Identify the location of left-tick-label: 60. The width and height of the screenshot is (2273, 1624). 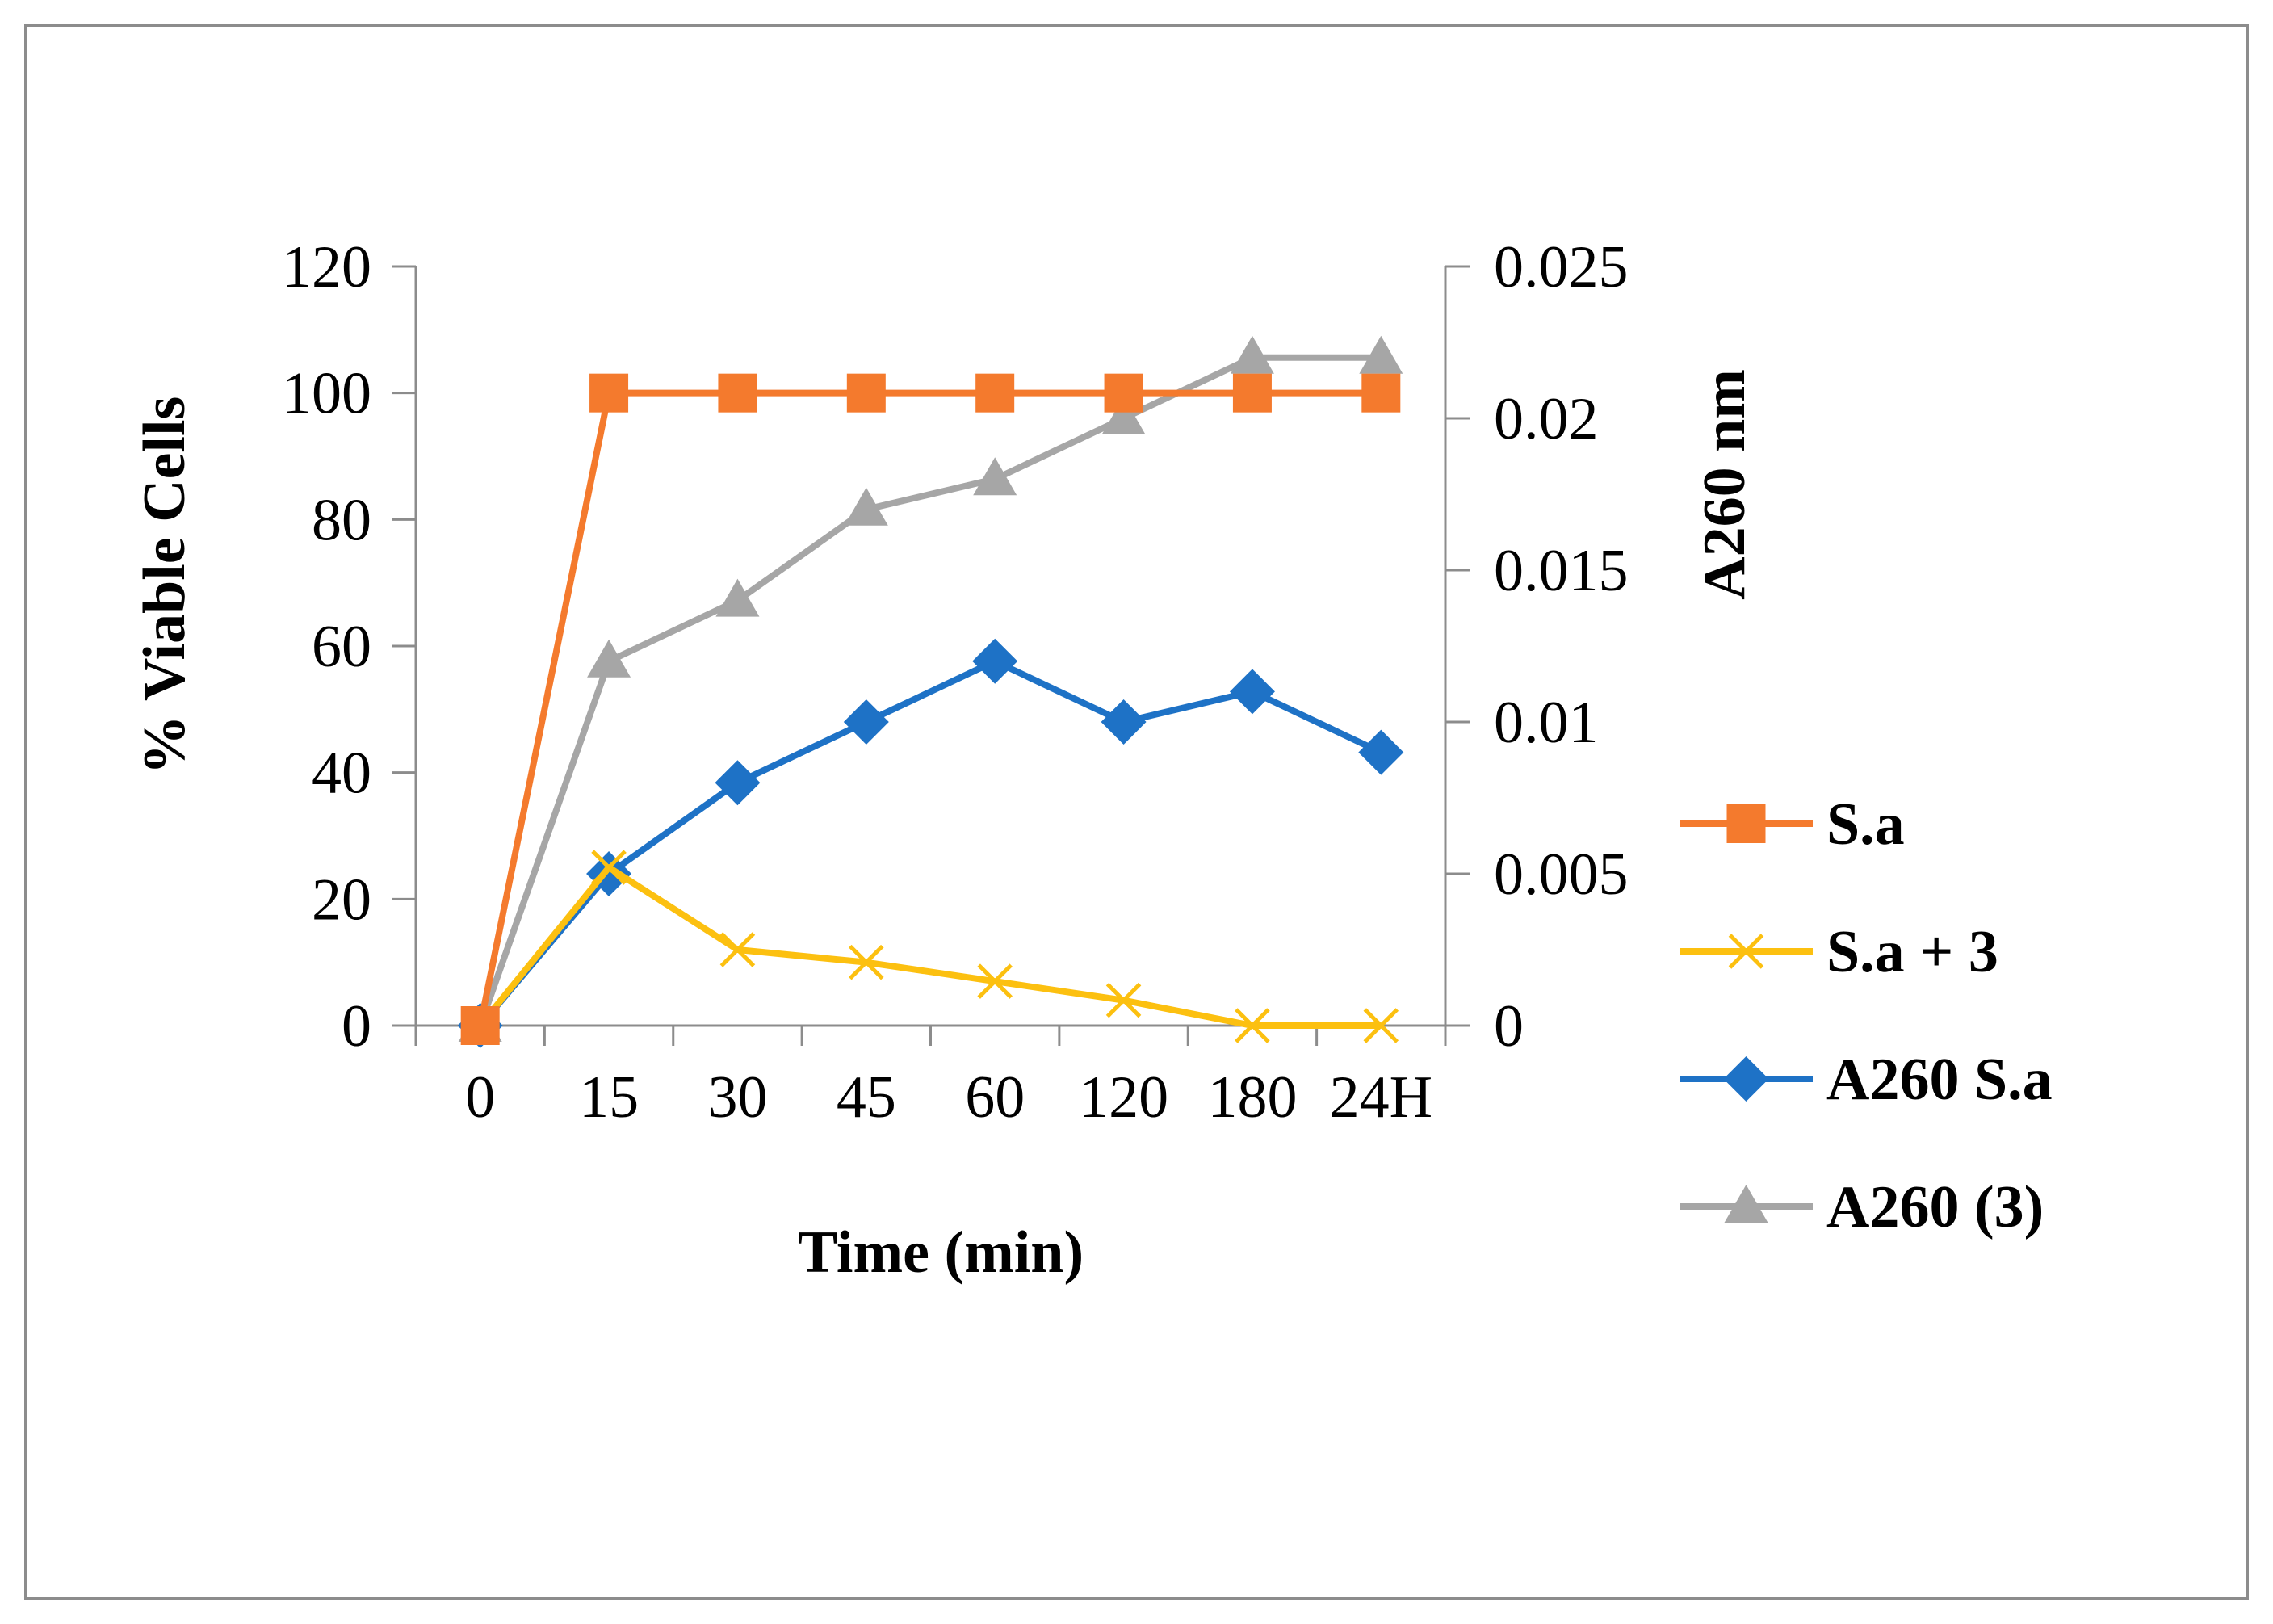
(341, 647).